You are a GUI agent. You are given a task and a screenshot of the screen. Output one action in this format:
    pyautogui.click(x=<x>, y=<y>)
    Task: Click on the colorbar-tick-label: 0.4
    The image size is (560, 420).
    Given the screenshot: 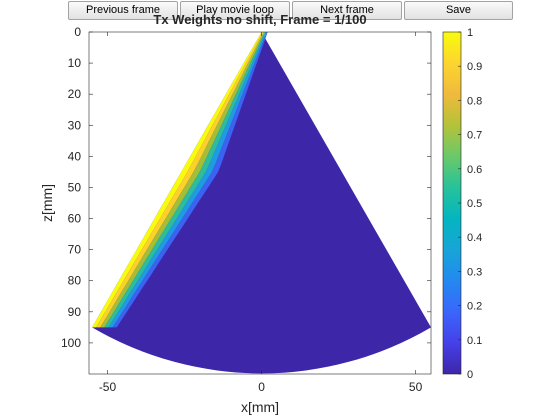 What is the action you would take?
    pyautogui.click(x=474, y=238)
    